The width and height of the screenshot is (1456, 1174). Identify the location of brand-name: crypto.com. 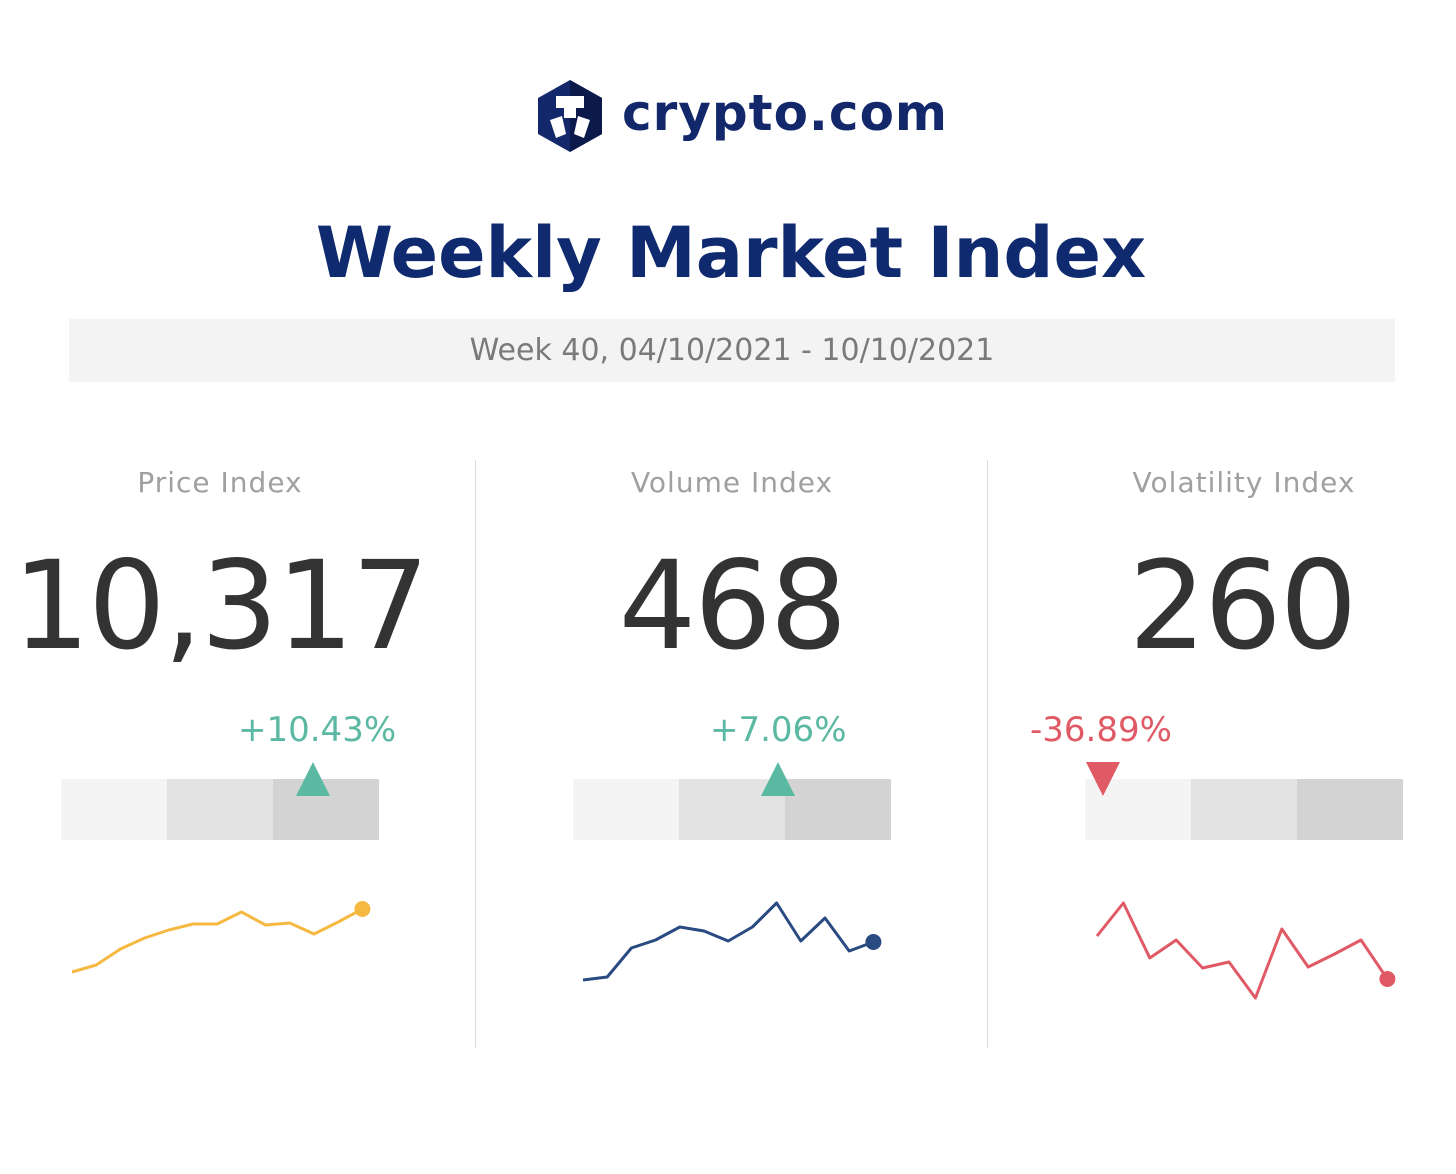
(785, 113).